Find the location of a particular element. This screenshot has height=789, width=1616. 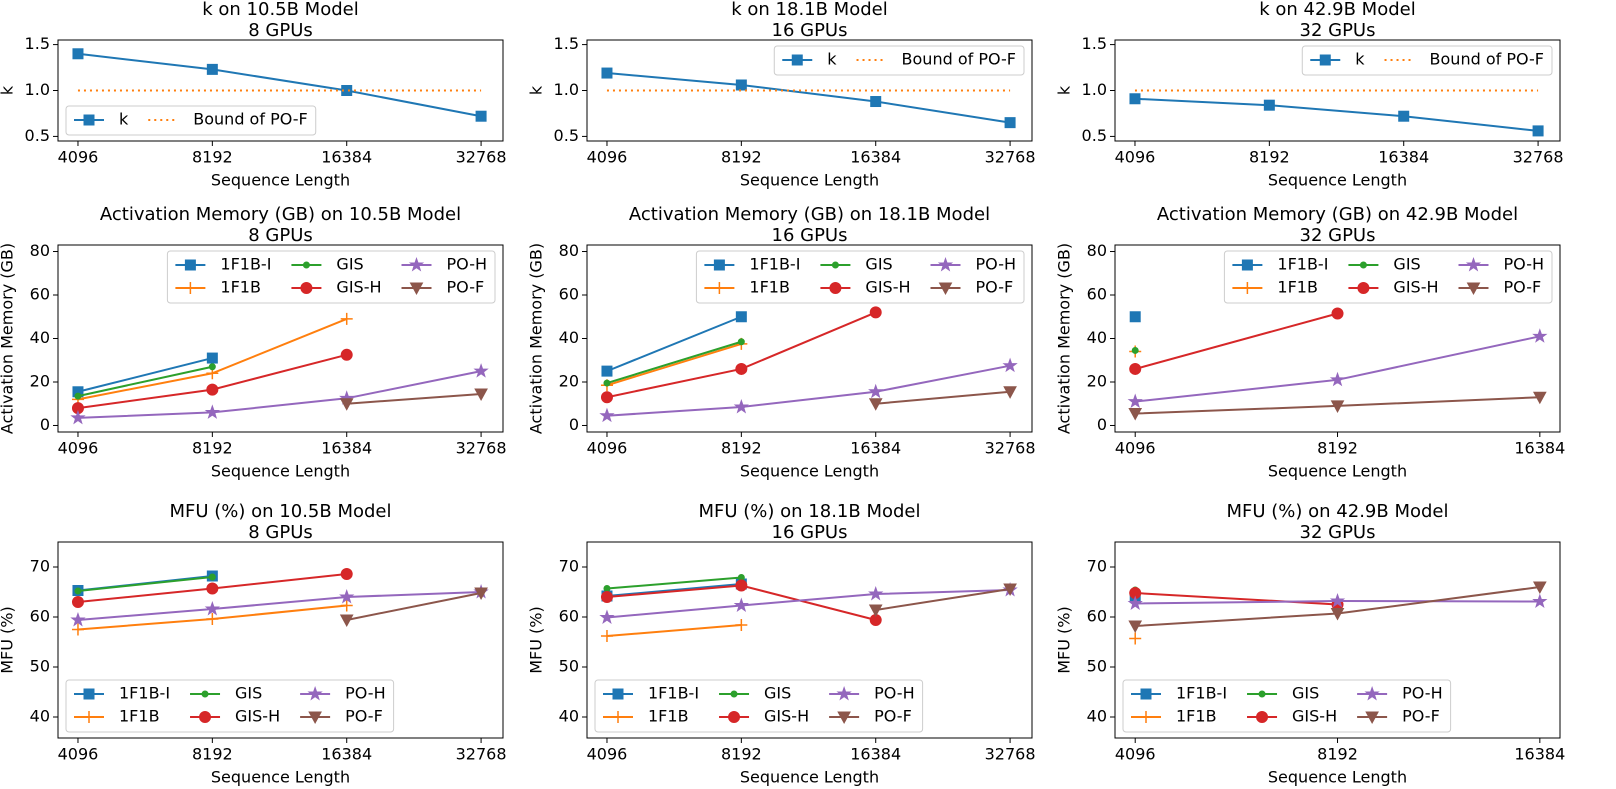

chart-title: MFU (%) on 10.5B Model is located at coordinates (281, 511).